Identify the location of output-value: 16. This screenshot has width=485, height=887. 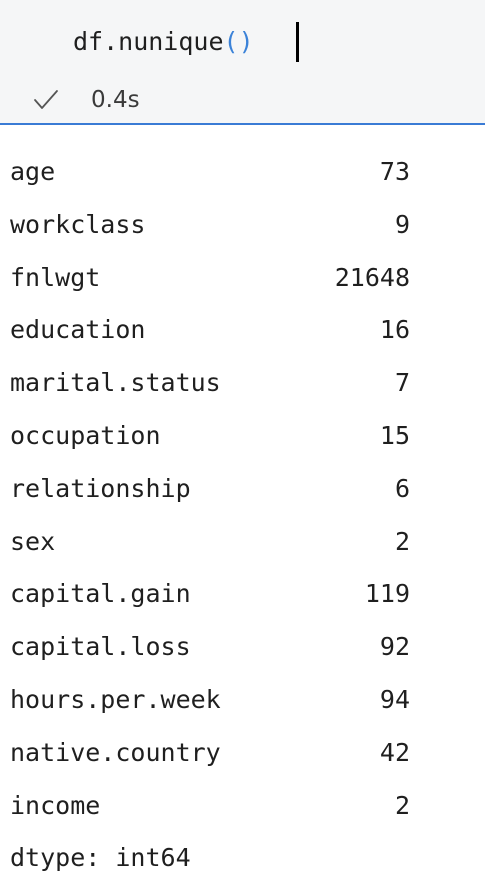
(394, 330).